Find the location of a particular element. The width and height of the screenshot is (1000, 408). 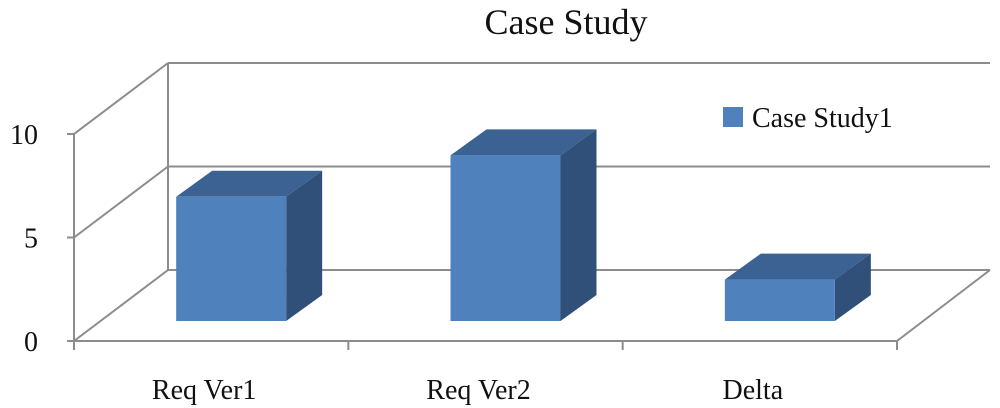

x-axis is located at coordinates (485, 345).